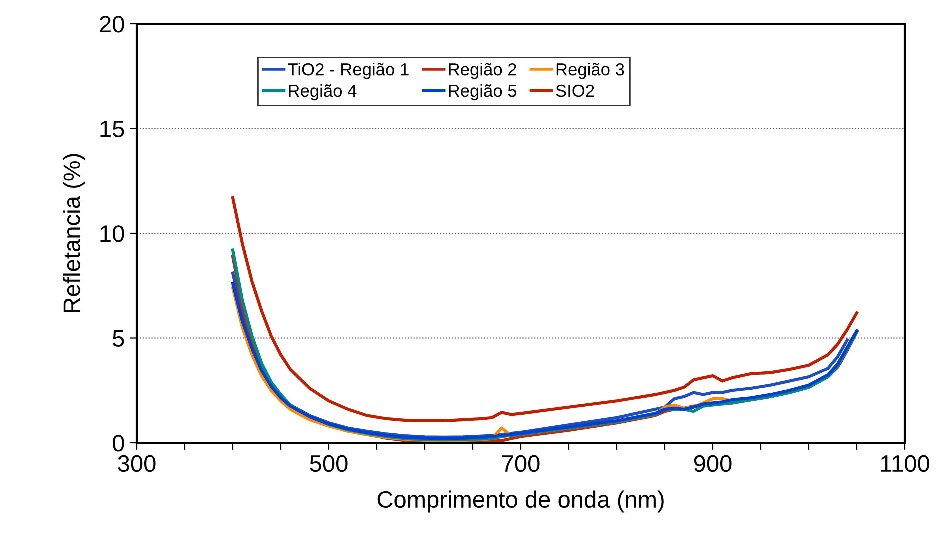 The image size is (940, 543). Describe the element at coordinates (521, 501) in the screenshot. I see `x-axis-title: Comprimento de onda (nm)` at that location.